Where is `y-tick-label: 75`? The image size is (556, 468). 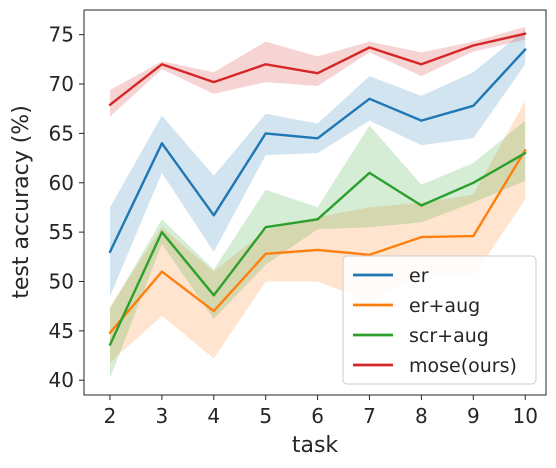 y-tick-label: 75 is located at coordinates (61, 35).